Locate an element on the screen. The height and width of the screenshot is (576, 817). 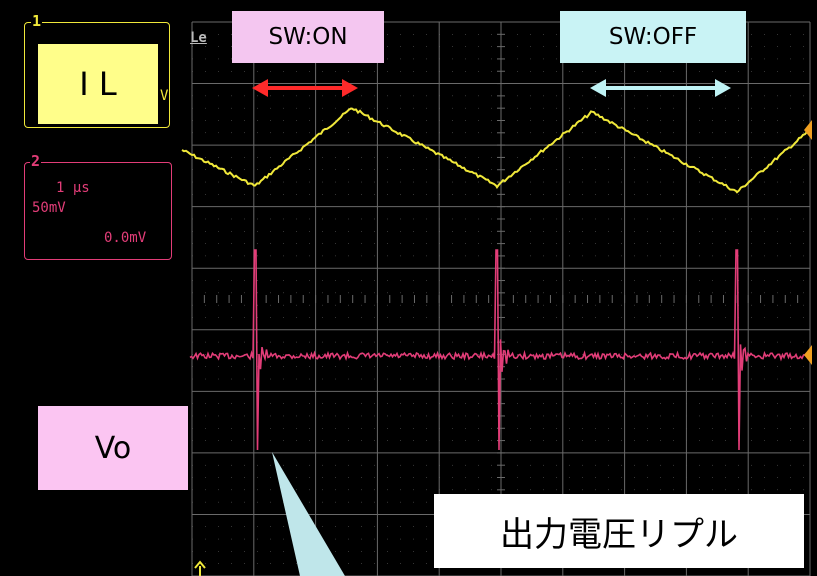
ripple-annotation-text: 出力電圧リプル is located at coordinates (619, 534).